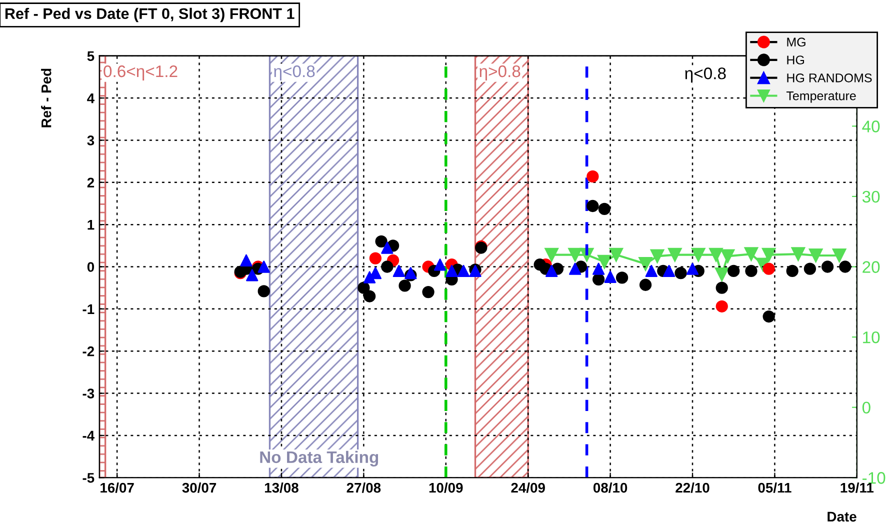 The width and height of the screenshot is (888, 522). Describe the element at coordinates (90, 267) in the screenshot. I see `y-tick-label: 0` at that location.